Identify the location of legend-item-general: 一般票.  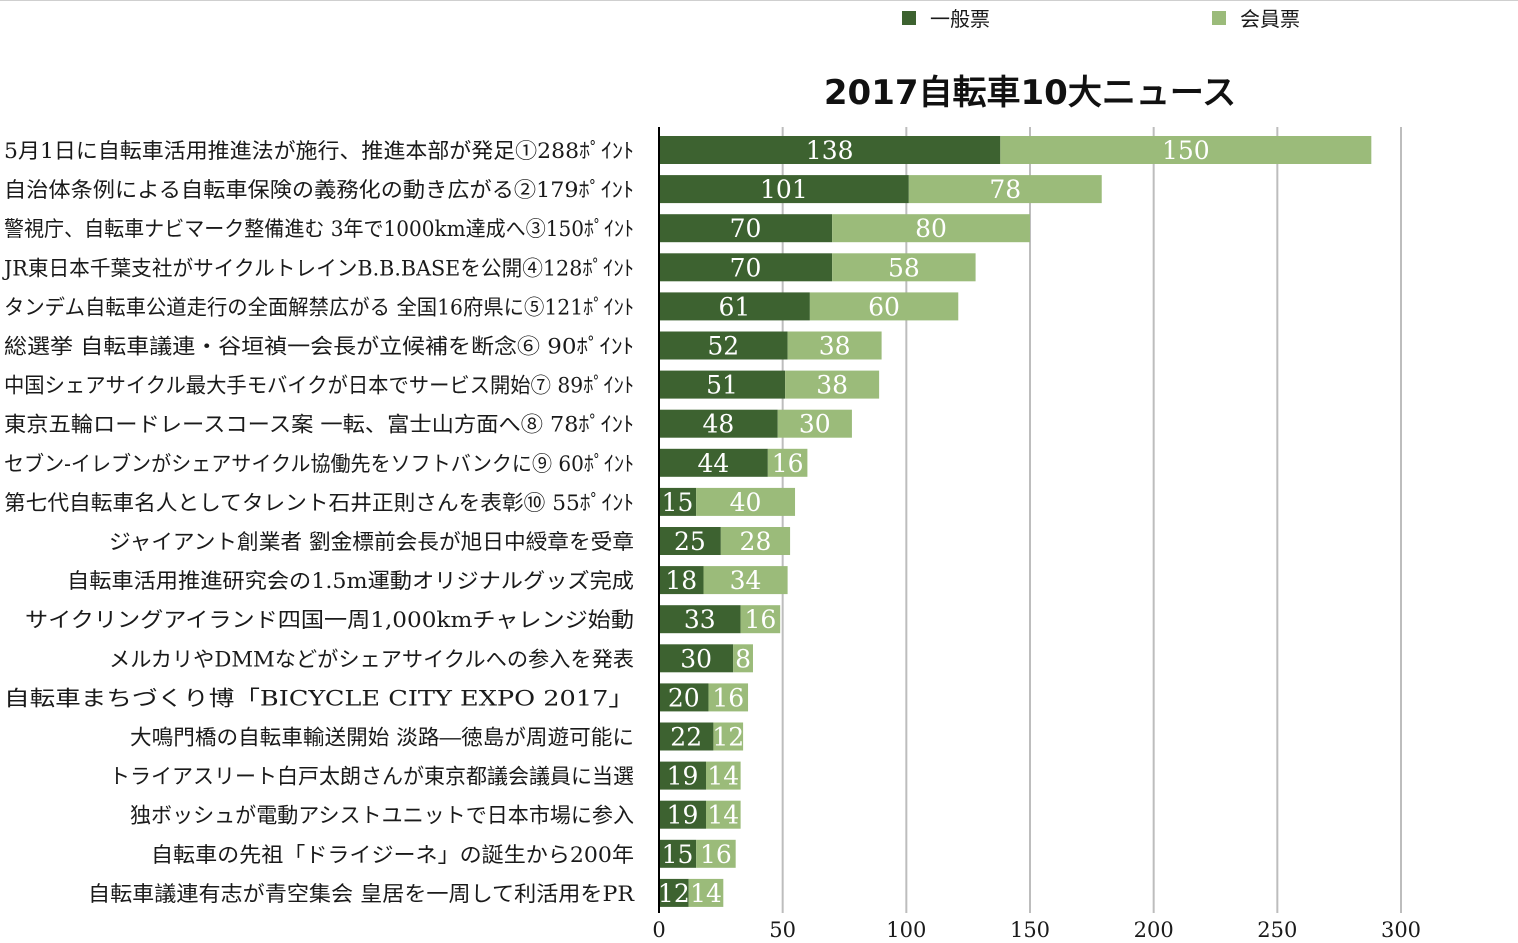
(946, 17).